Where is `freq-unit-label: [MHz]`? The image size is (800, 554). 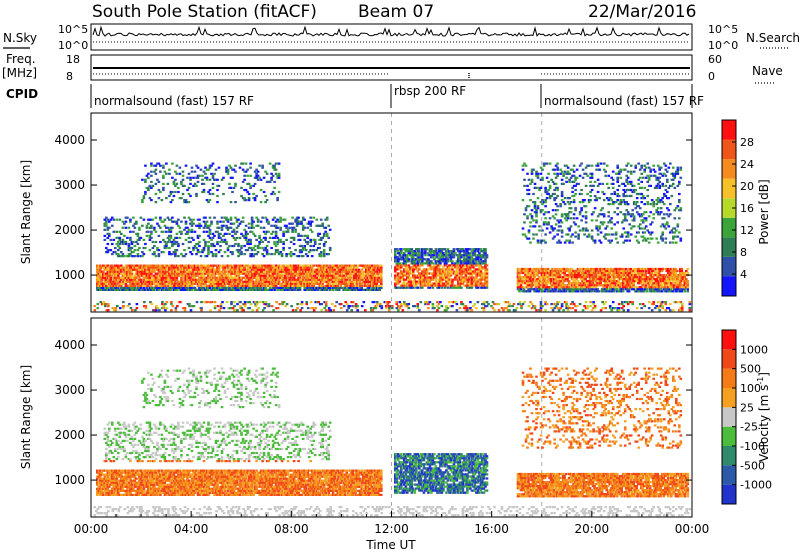
freq-unit-label: [MHz] is located at coordinates (19, 73).